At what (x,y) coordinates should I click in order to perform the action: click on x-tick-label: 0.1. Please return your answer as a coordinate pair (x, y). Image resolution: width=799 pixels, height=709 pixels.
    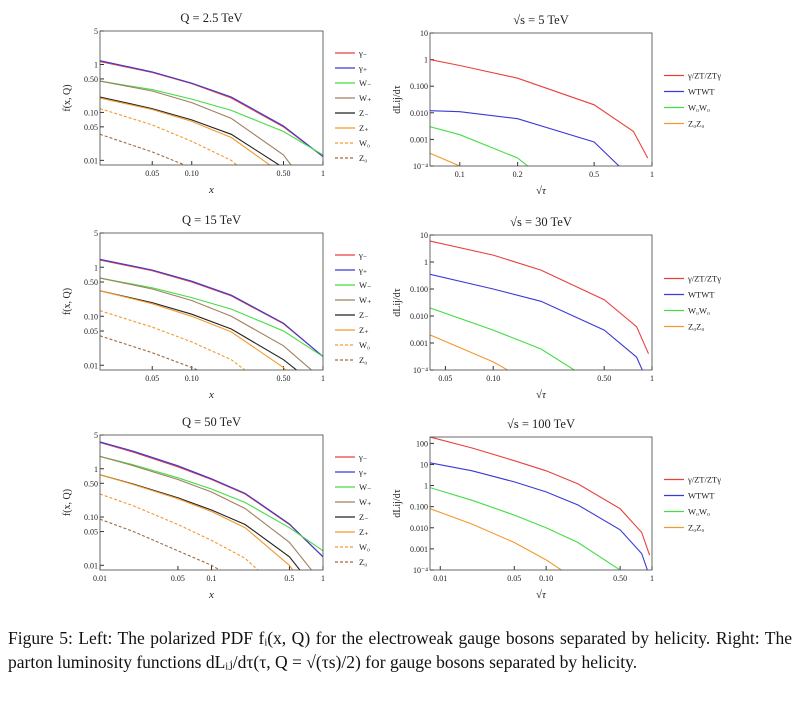
    Looking at the image, I should click on (212, 578).